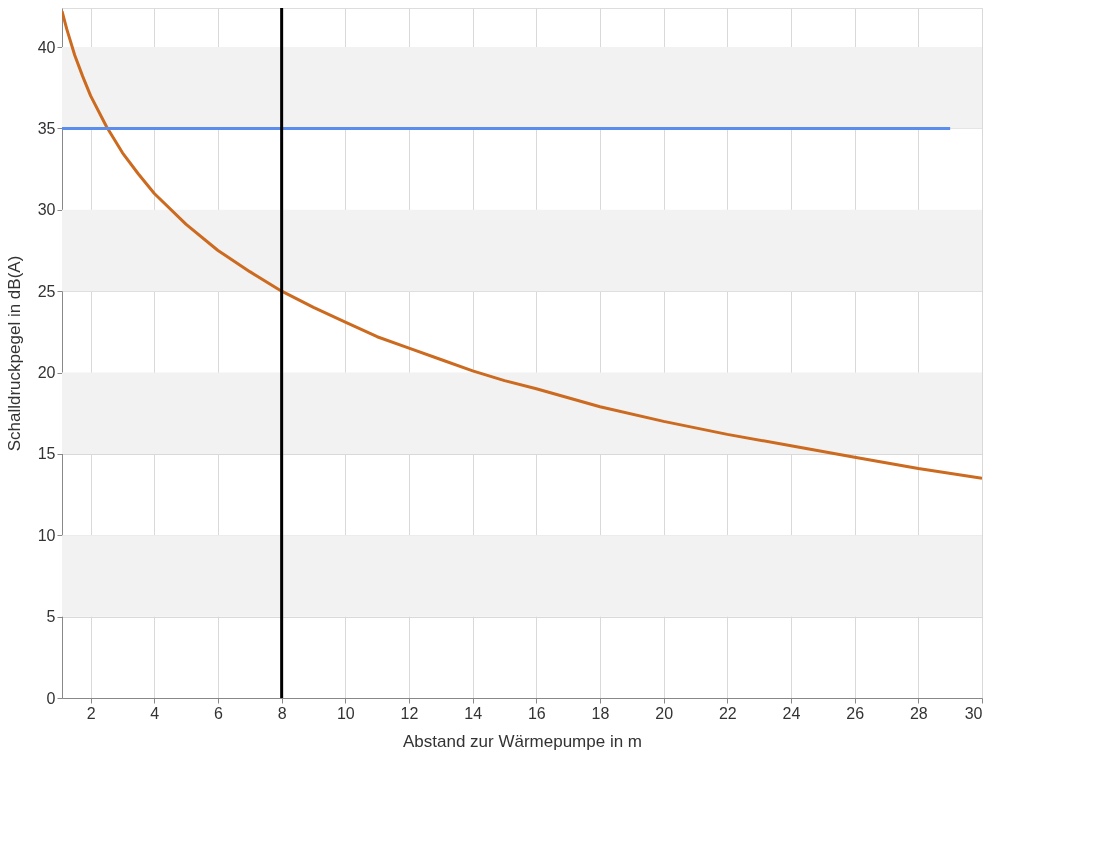 This screenshot has width=1095, height=863. What do you see at coordinates (664, 713) in the screenshot?
I see `x-tick-label: 20` at bounding box center [664, 713].